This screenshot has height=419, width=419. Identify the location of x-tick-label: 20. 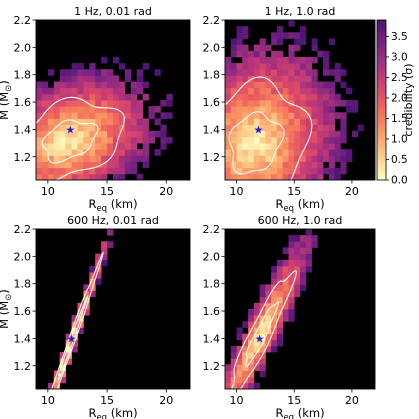
(166, 191).